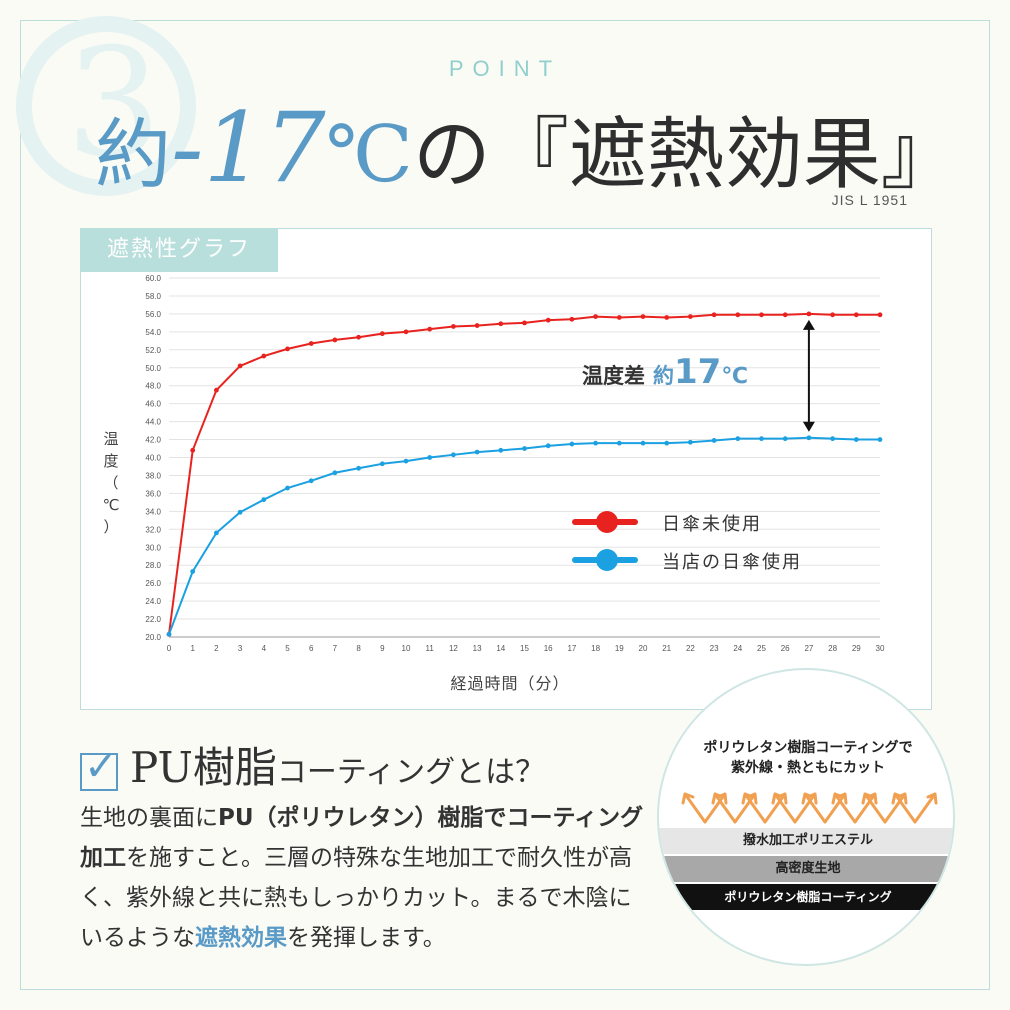 The width and height of the screenshot is (1010, 1010). I want to click on y-axis-label-char: 度, so click(111, 461).